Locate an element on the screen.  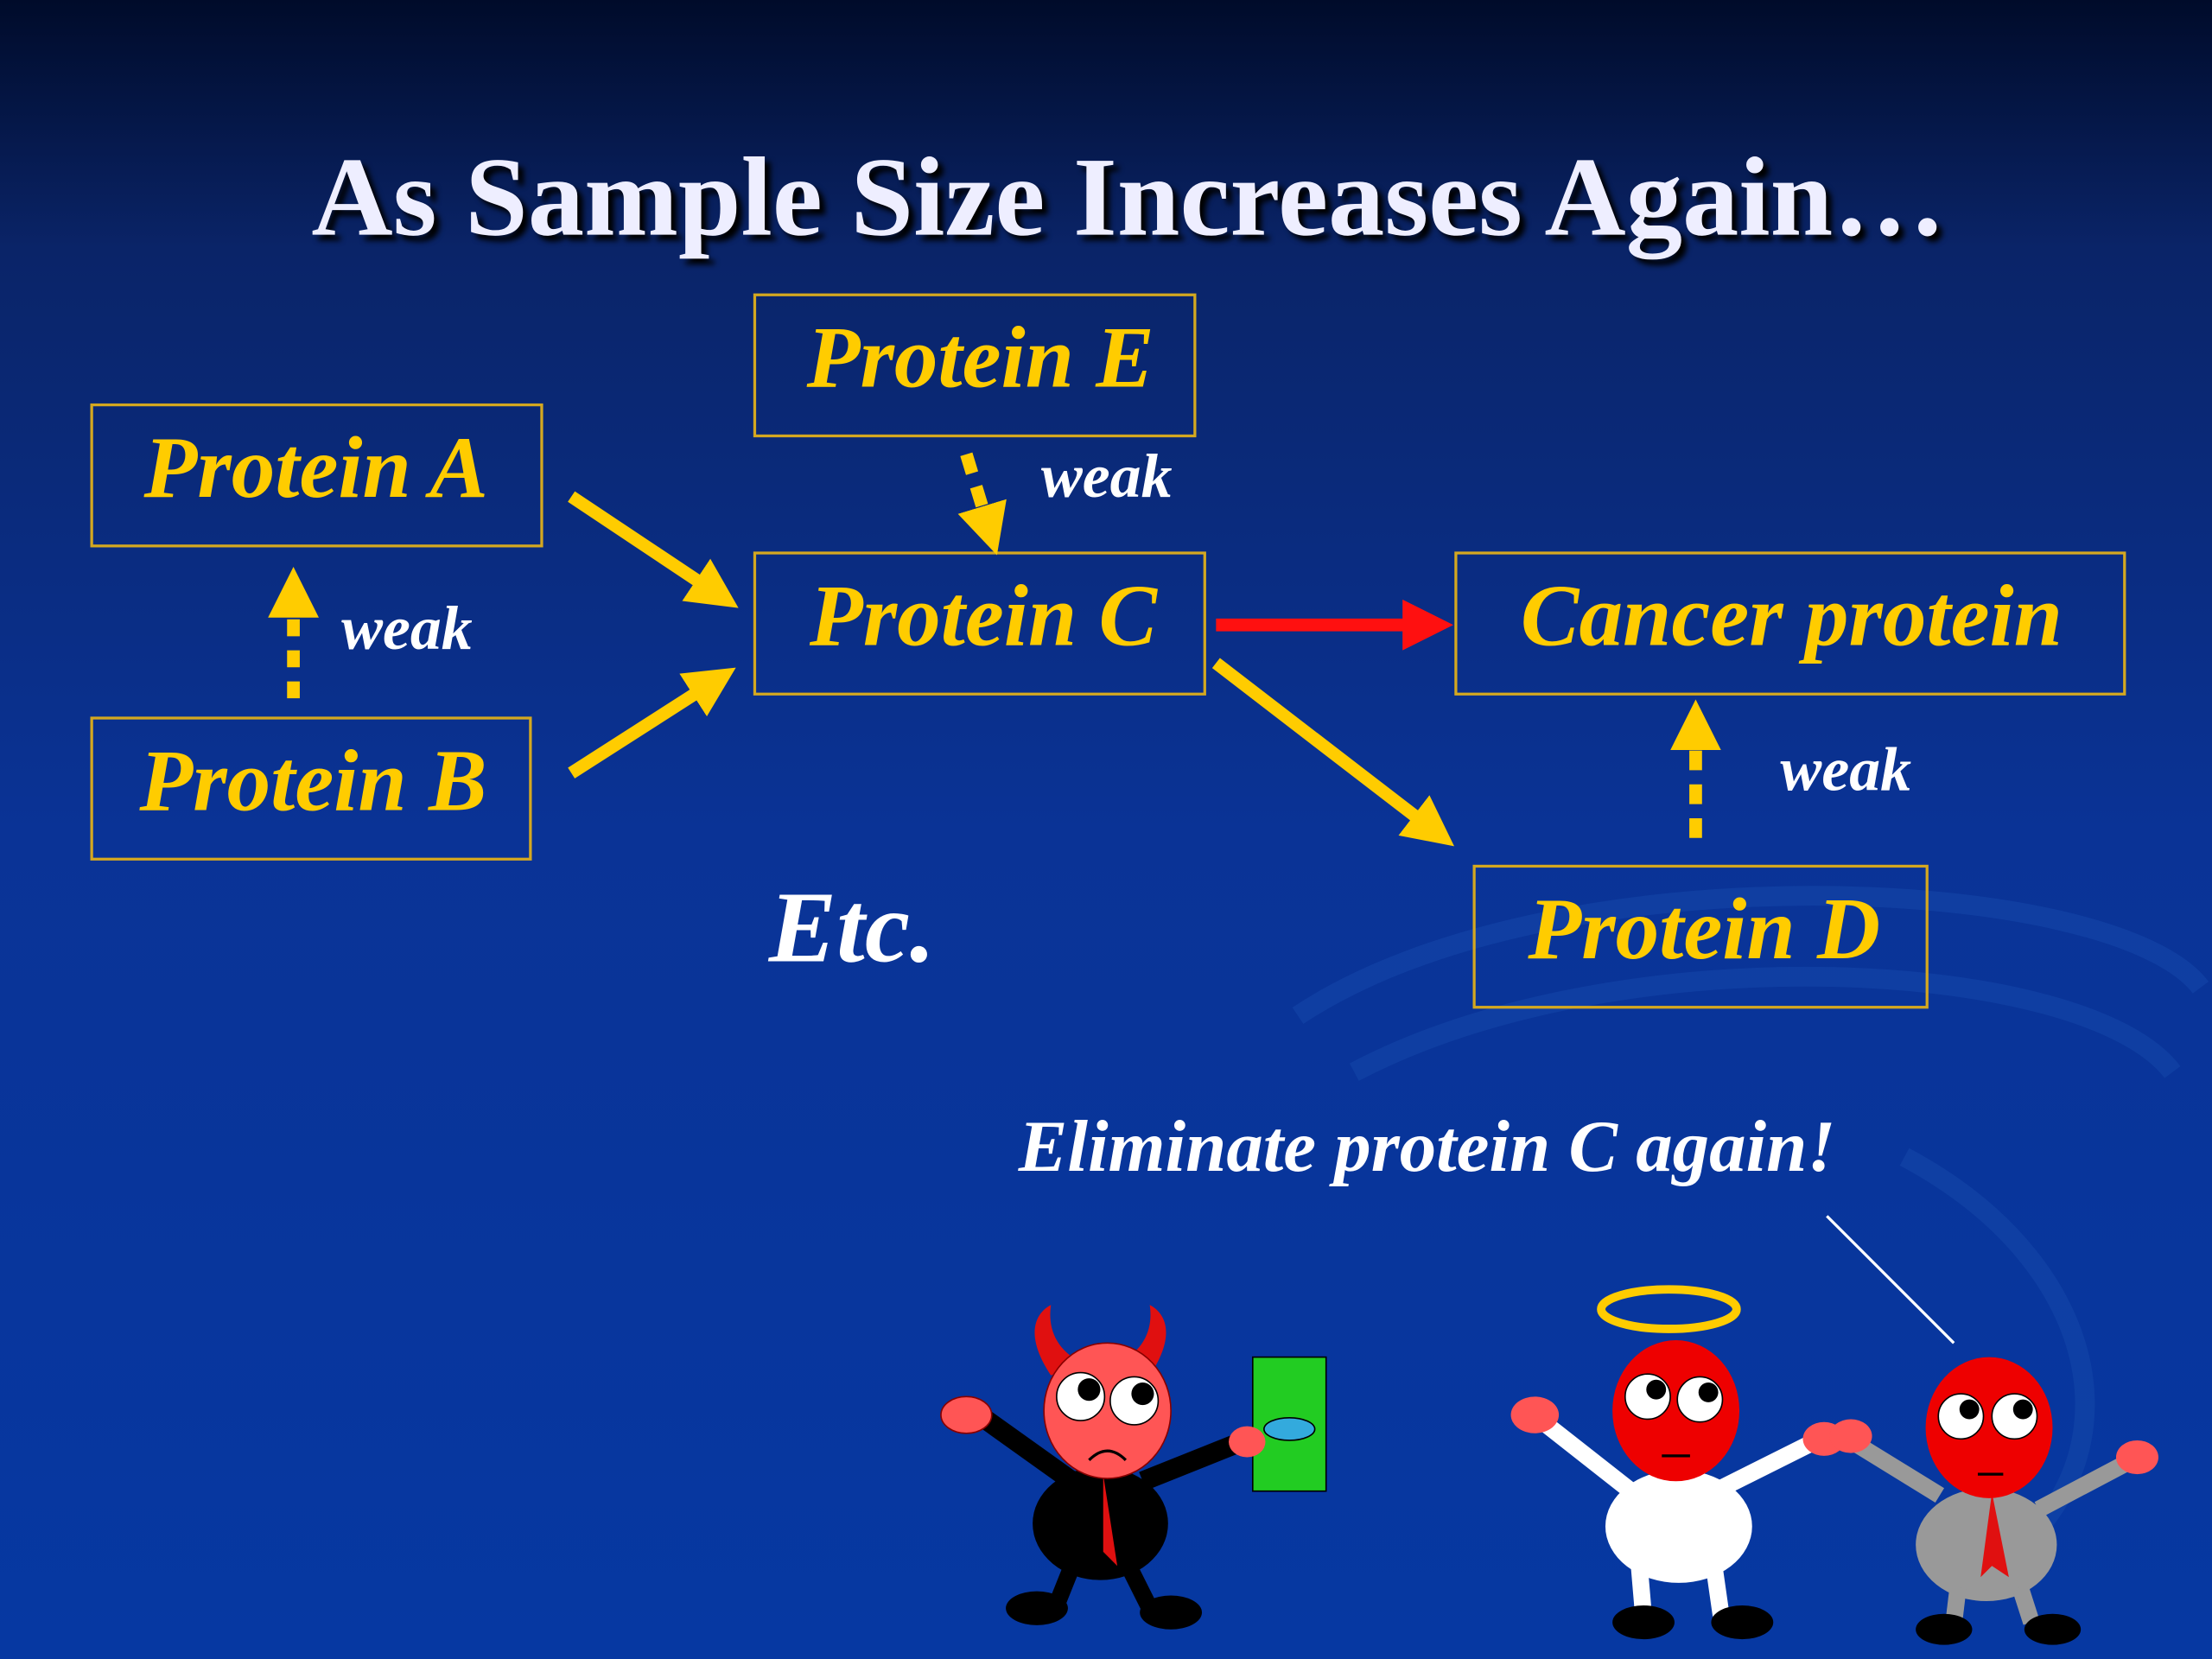
node-label: Protein E is located at coordinates (980, 357).